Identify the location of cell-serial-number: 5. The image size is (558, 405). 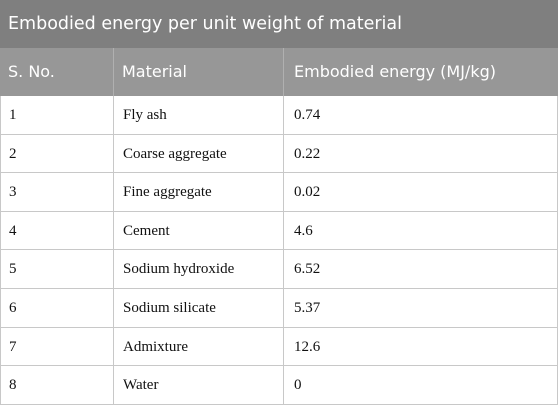
(13, 269).